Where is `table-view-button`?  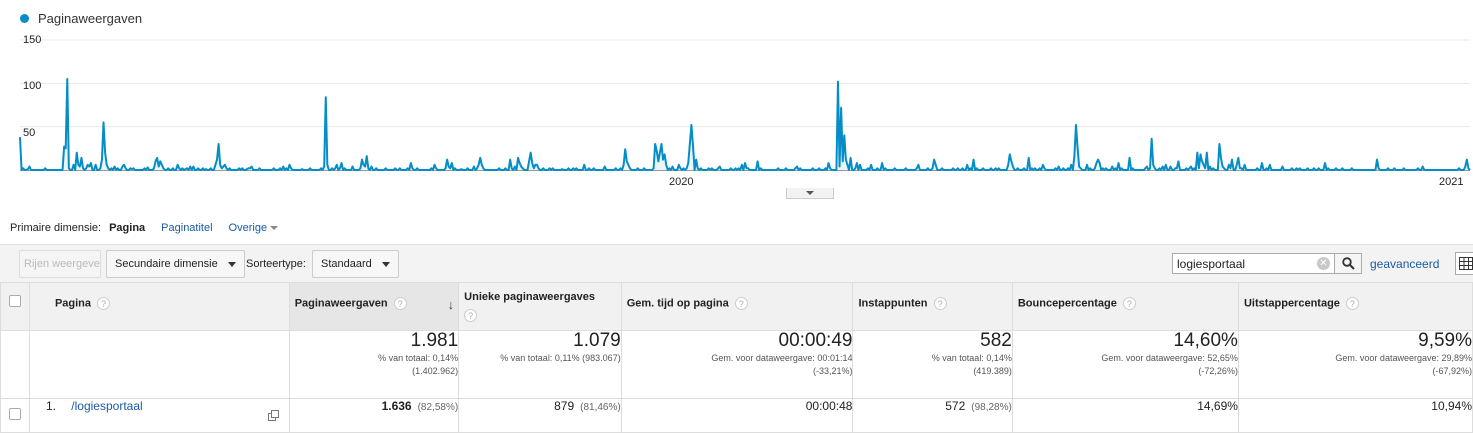
table-view-button is located at coordinates (1464, 263).